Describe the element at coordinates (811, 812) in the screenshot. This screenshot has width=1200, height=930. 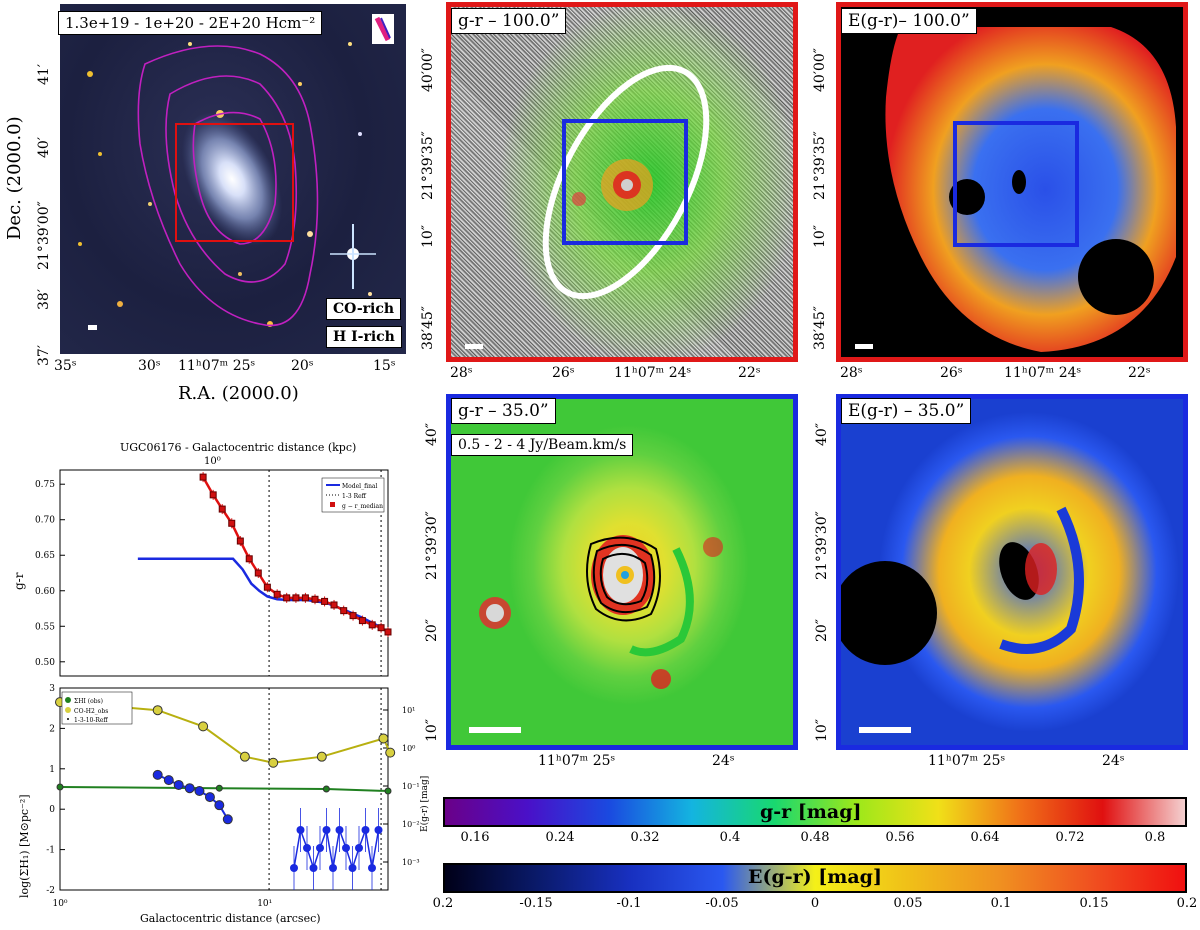
I see `colorbar-gr-label: g-r [mag]` at that location.